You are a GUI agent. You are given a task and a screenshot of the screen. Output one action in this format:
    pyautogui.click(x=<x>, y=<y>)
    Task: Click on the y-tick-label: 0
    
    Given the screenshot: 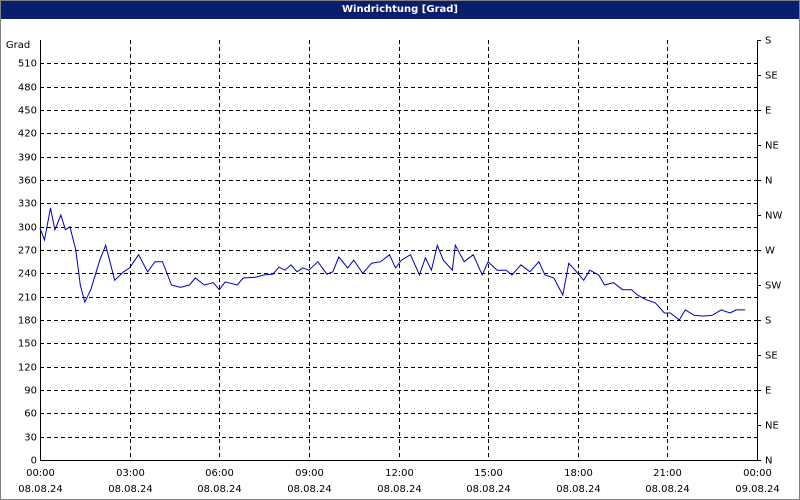 What is the action you would take?
    pyautogui.click(x=34, y=461)
    